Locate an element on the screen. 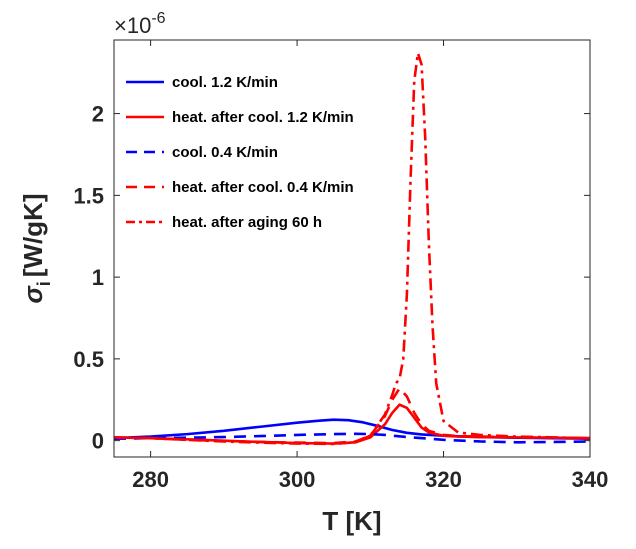 This screenshot has width=636, height=549. y-tick-label: 0.5 is located at coordinates (88, 359).